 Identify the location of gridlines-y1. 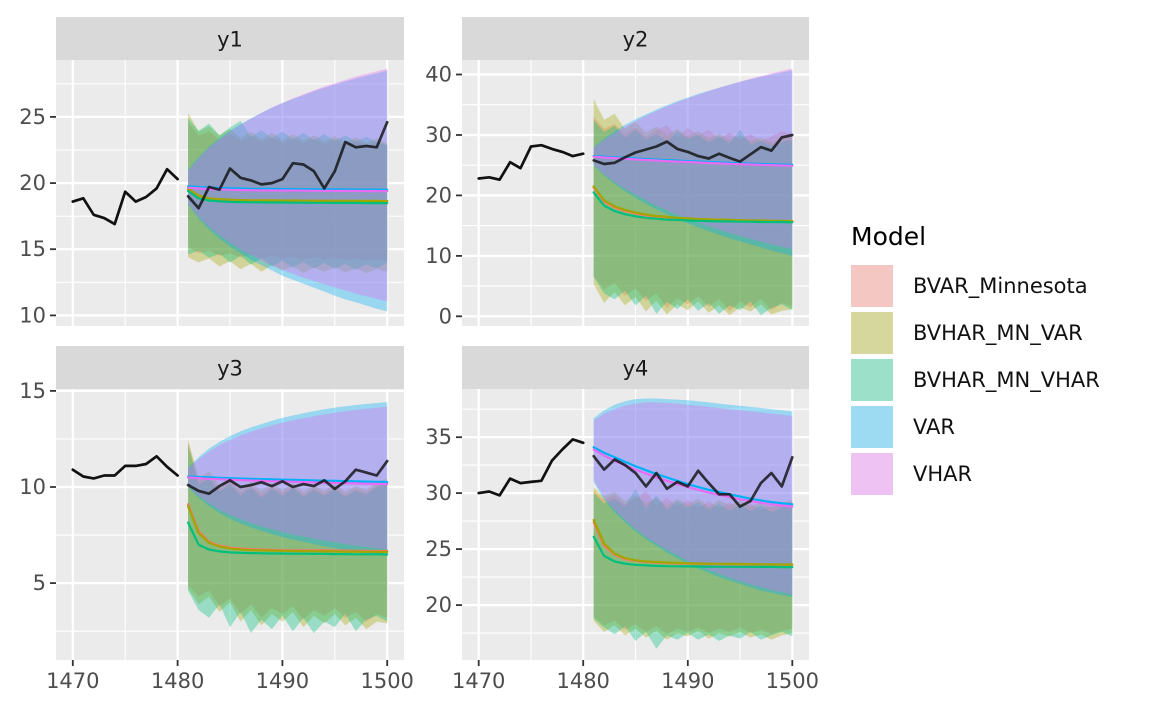
(230, 193).